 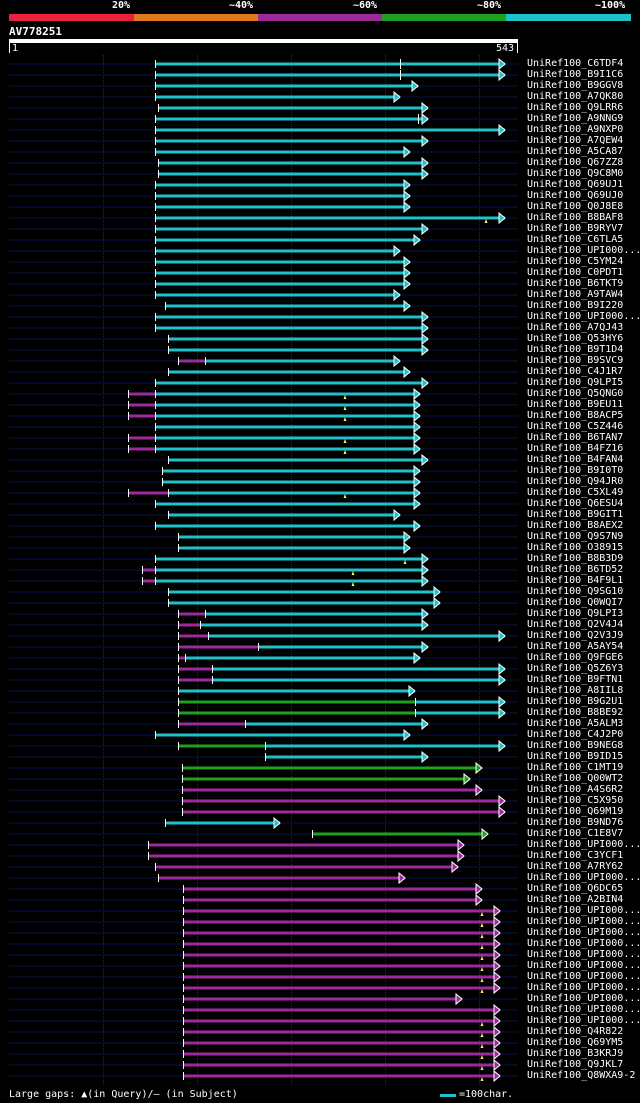 I want to click on hit-label: UniRef100_C3YCF1, so click(x=575, y=855).